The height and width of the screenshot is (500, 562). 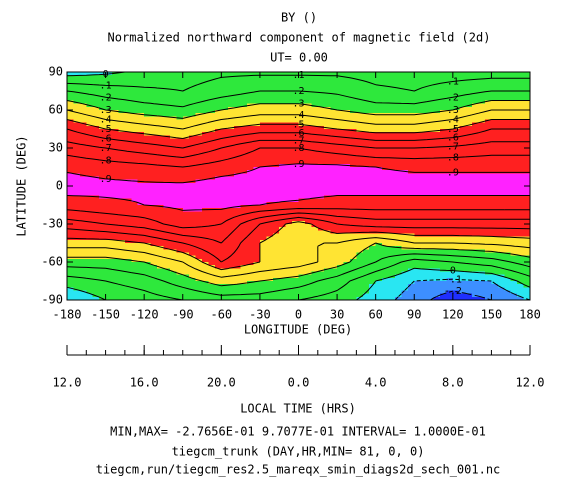 What do you see at coordinates (298, 409) in the screenshot?
I see `local-time-label: LOCAL TIME (HRS)` at bounding box center [298, 409].